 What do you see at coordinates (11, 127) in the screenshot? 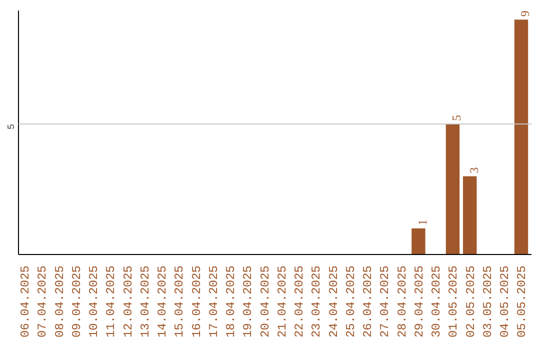
I see `ref-line-label: 5` at bounding box center [11, 127].